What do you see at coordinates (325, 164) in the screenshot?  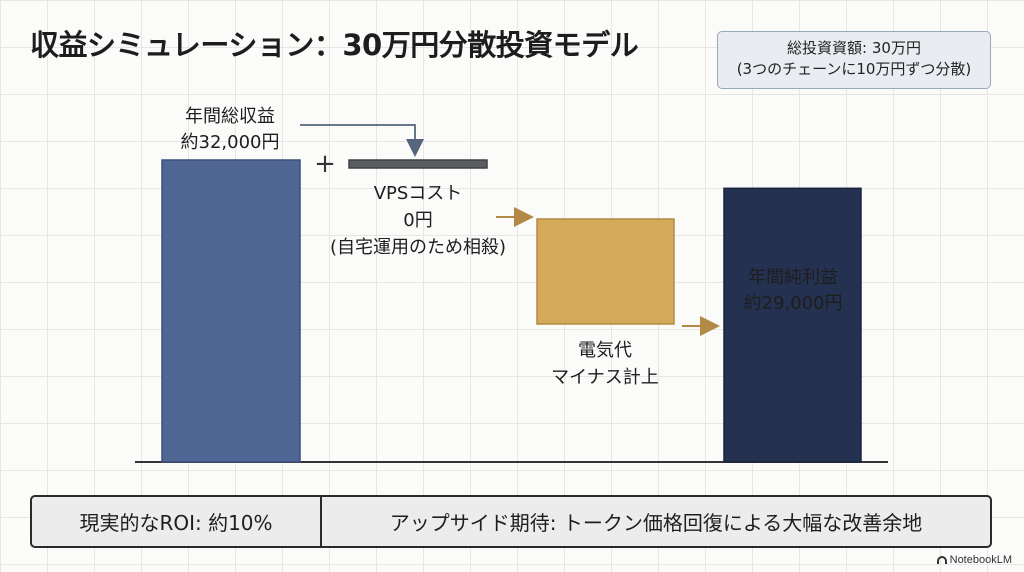 I see `plus-sign: +` at bounding box center [325, 164].